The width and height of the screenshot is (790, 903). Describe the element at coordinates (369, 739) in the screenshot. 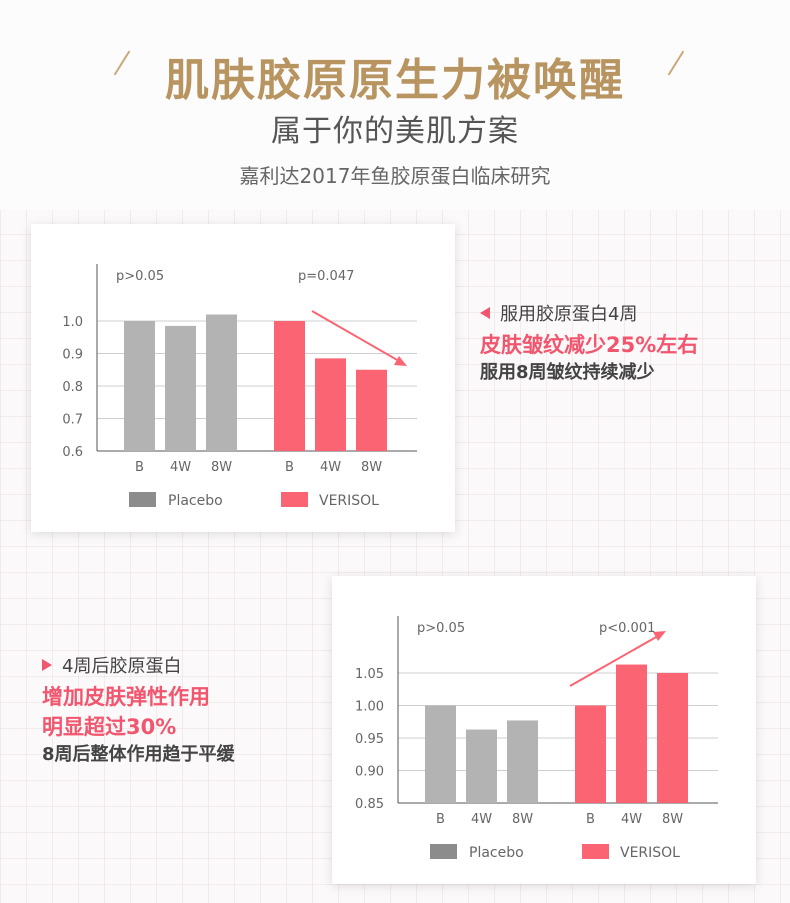

I see `y-tick-label: 0.95` at that location.